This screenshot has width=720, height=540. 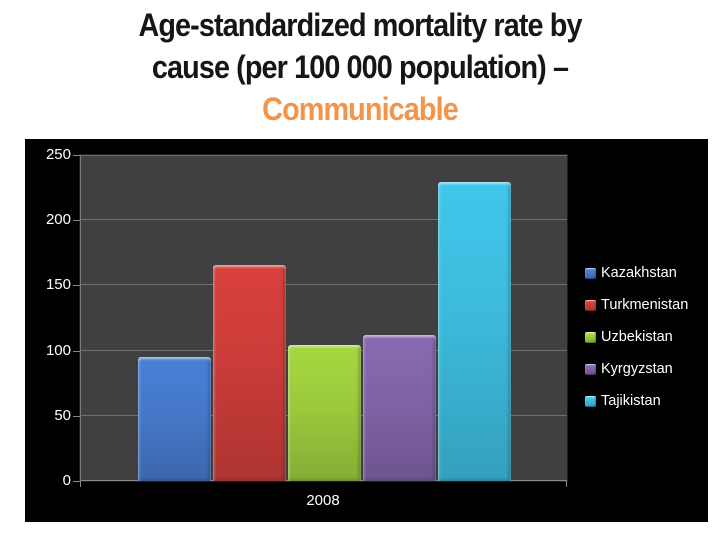 I want to click on bar-uzbekistan, so click(x=324, y=413).